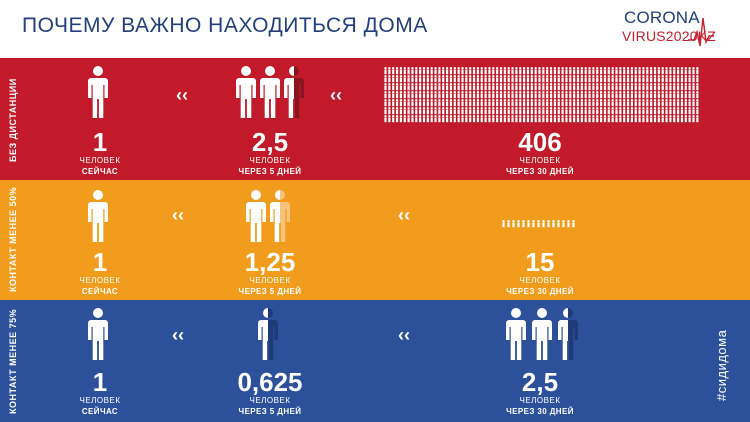 The height and width of the screenshot is (422, 750). I want to click on count-number: 15, so click(540, 262).